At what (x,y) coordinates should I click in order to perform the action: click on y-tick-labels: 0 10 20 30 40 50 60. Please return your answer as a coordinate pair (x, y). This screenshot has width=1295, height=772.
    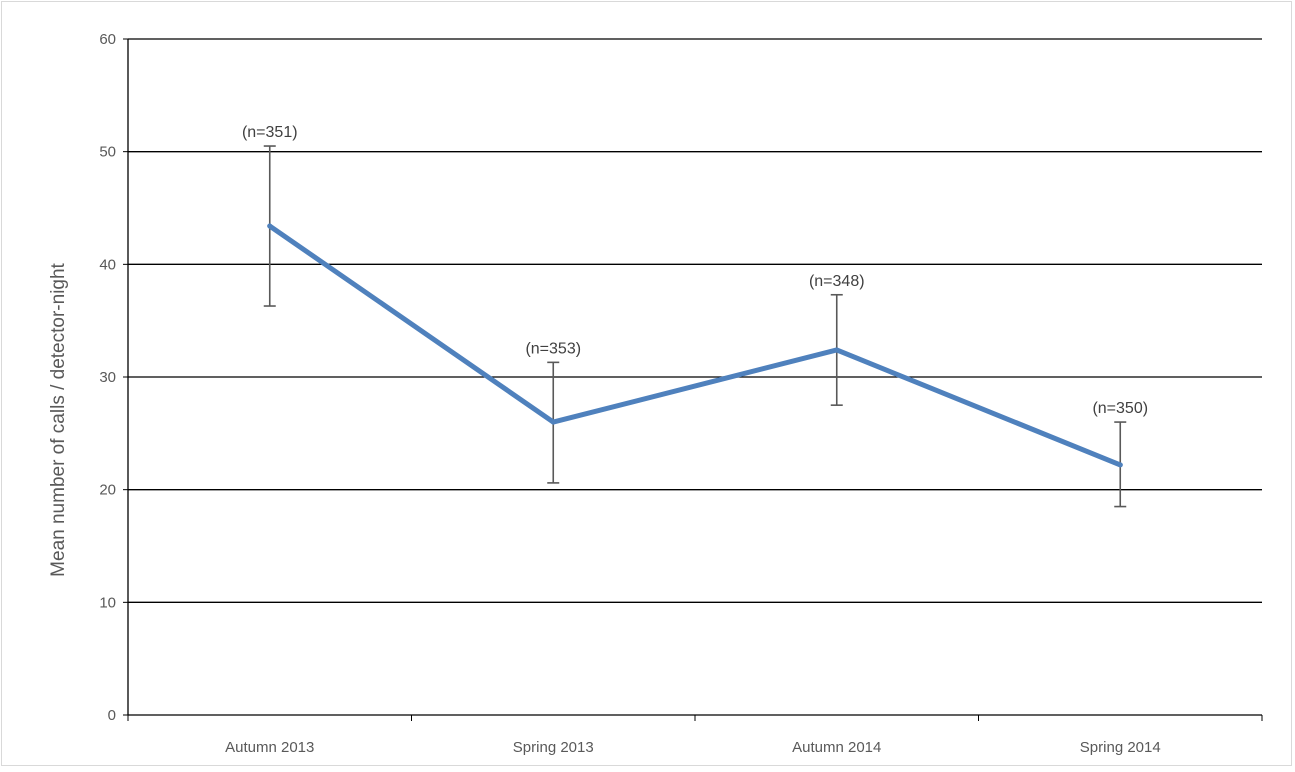
    Looking at the image, I should click on (107, 377).